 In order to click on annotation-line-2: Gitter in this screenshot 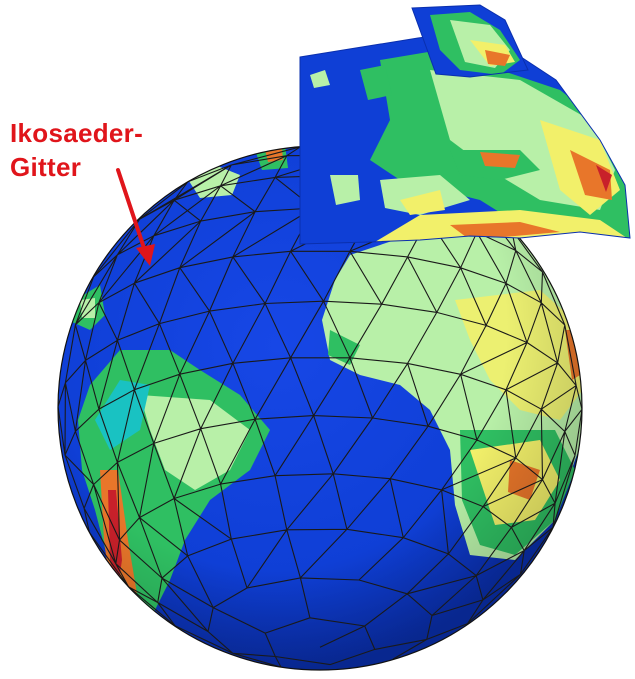, I will do `click(46, 167)`.